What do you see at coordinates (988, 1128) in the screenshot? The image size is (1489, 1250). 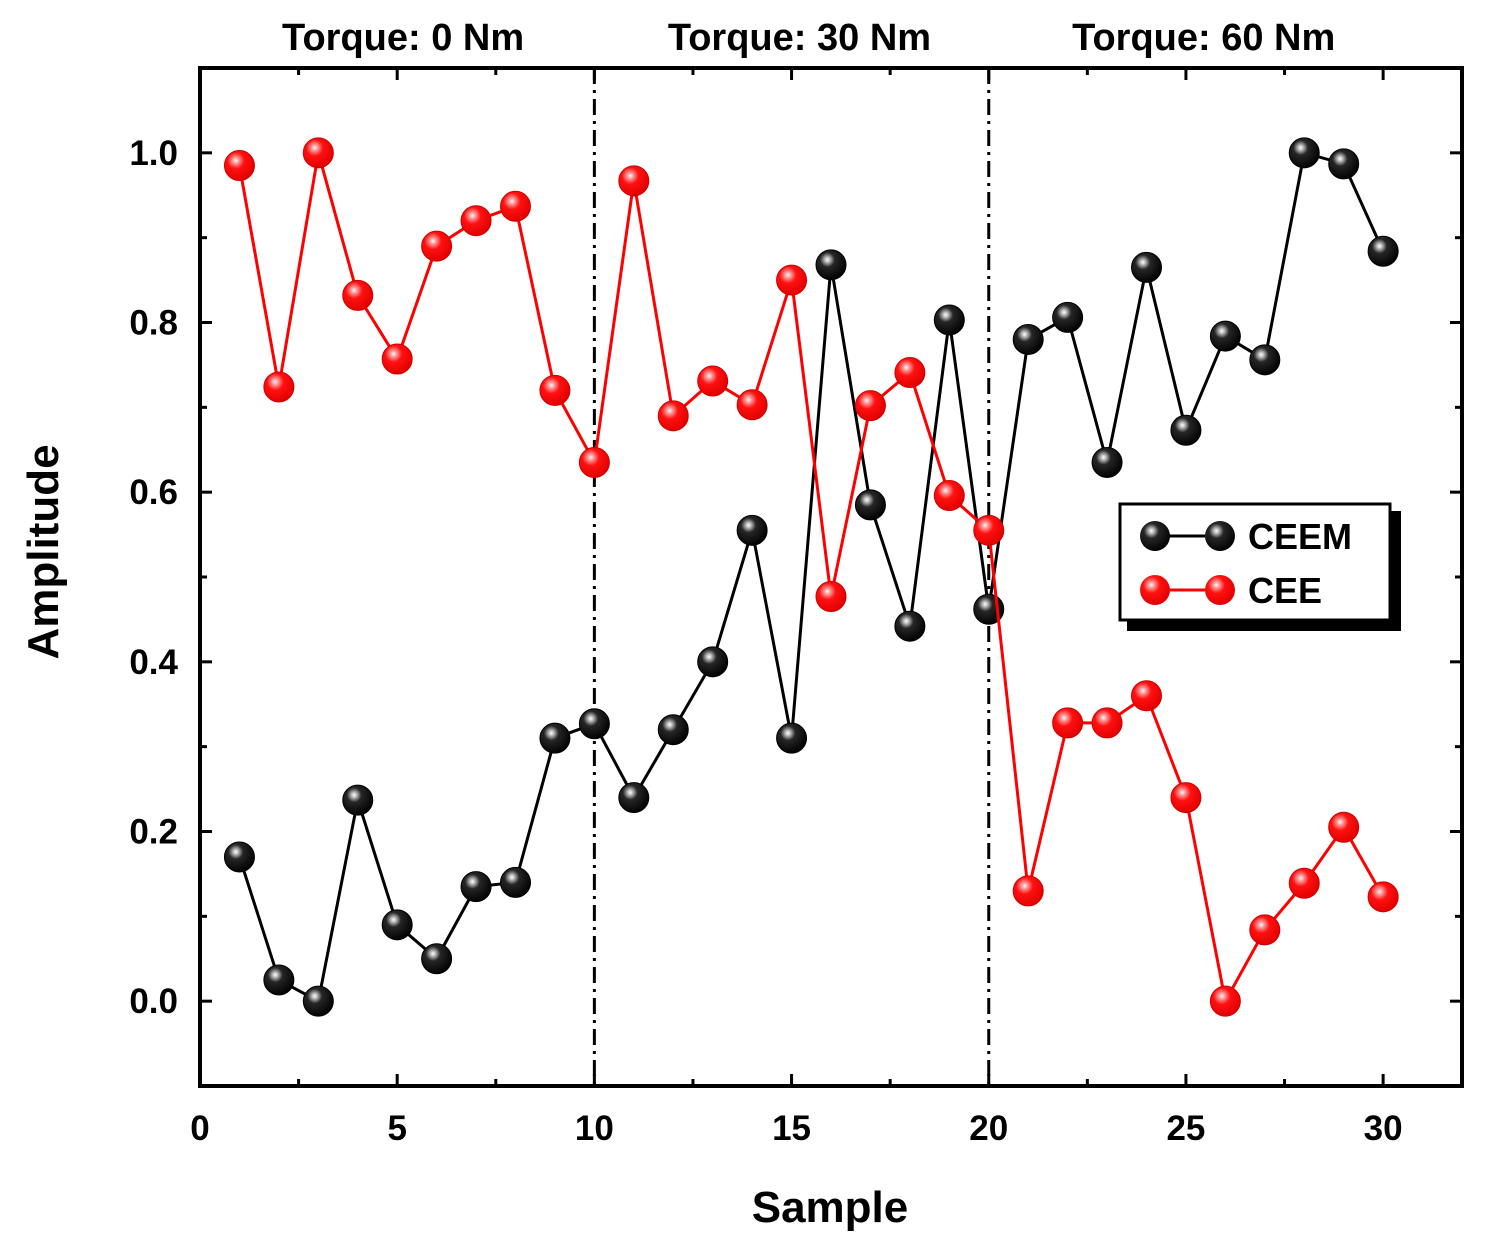 I see `x-tick-label: 20` at bounding box center [988, 1128].